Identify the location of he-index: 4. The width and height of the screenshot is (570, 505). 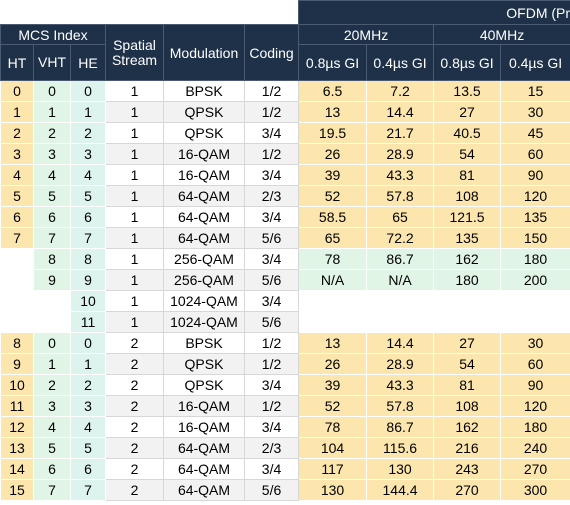
(88, 427).